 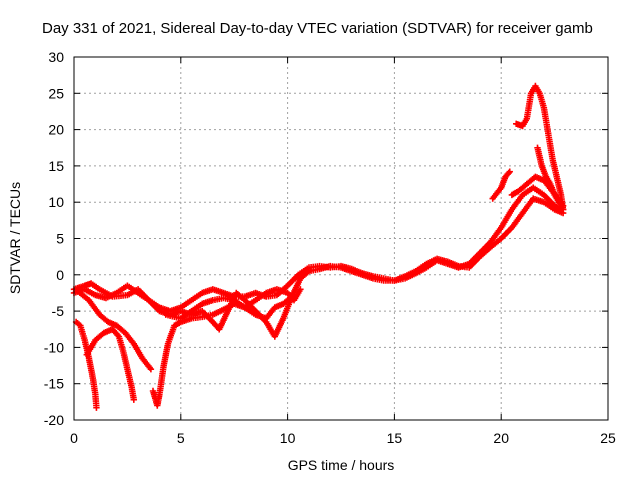 I want to click on y-tick-label: 15, so click(x=56, y=166).